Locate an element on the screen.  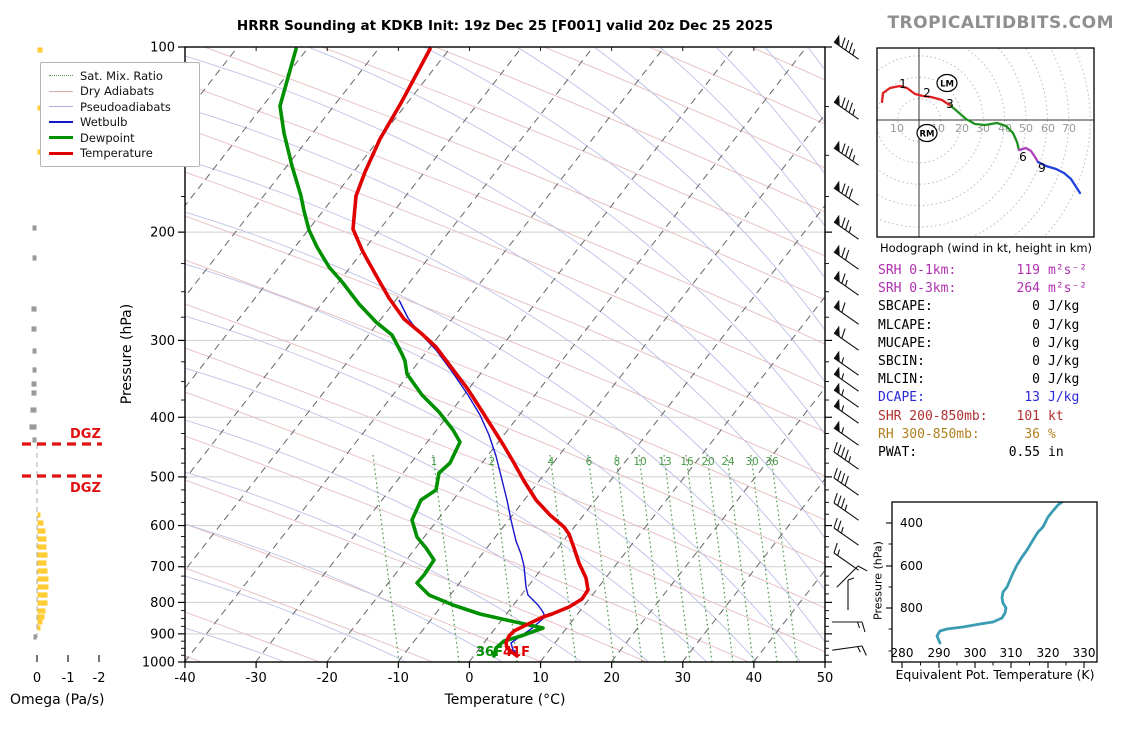
hodograph-ring-label: 20 is located at coordinates (962, 128).